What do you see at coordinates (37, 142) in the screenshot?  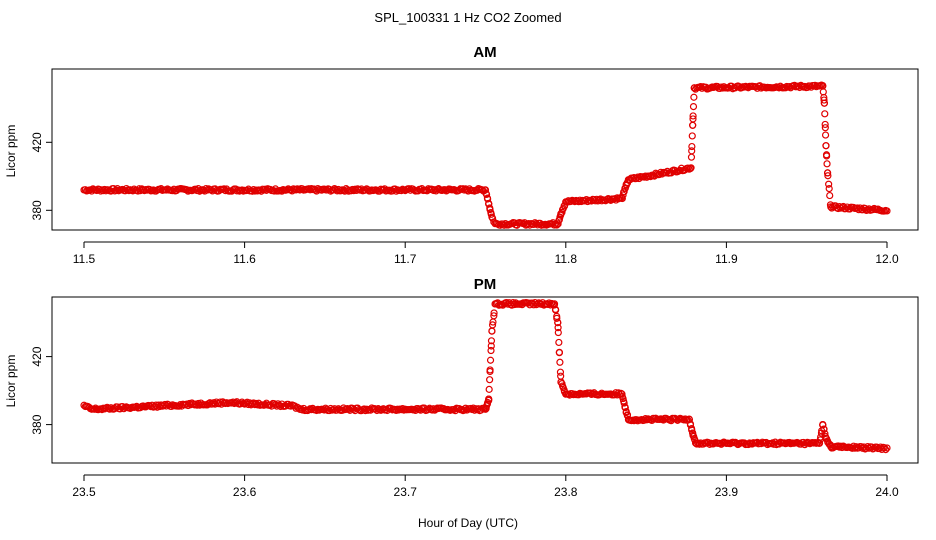 I see `am-y-tick-label: 420` at bounding box center [37, 142].